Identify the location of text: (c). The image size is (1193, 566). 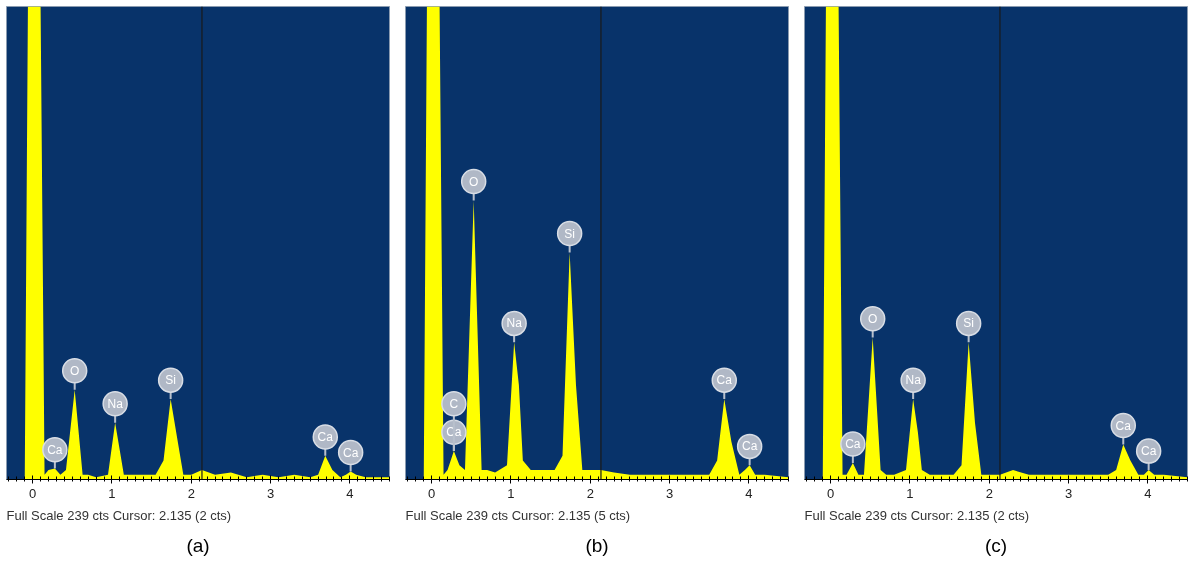
(996, 545).